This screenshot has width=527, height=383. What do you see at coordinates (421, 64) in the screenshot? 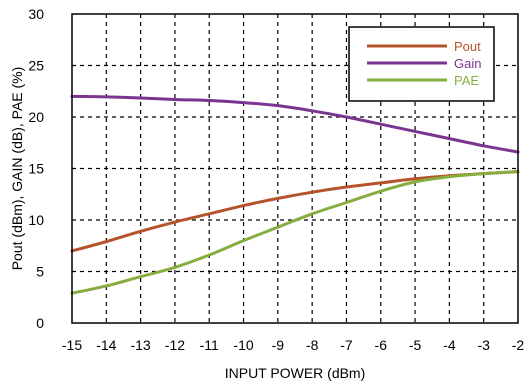
I see `legend: Pout Gain PAE` at bounding box center [421, 64].